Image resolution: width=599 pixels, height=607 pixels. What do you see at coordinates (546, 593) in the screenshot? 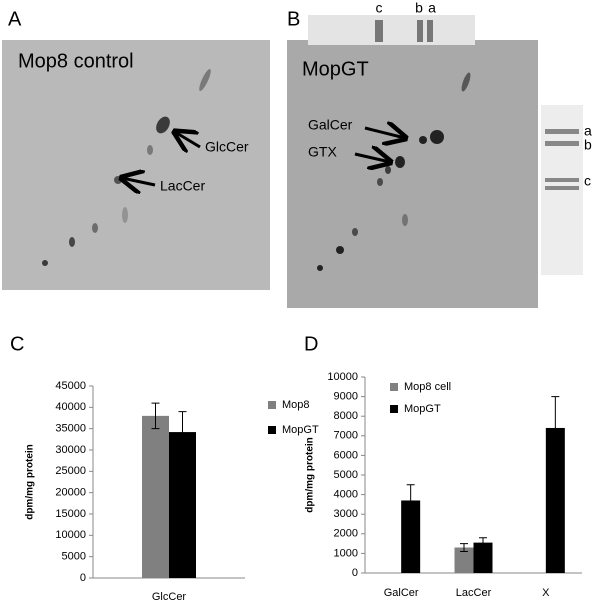
I see `x-tick-label: X` at bounding box center [546, 593].